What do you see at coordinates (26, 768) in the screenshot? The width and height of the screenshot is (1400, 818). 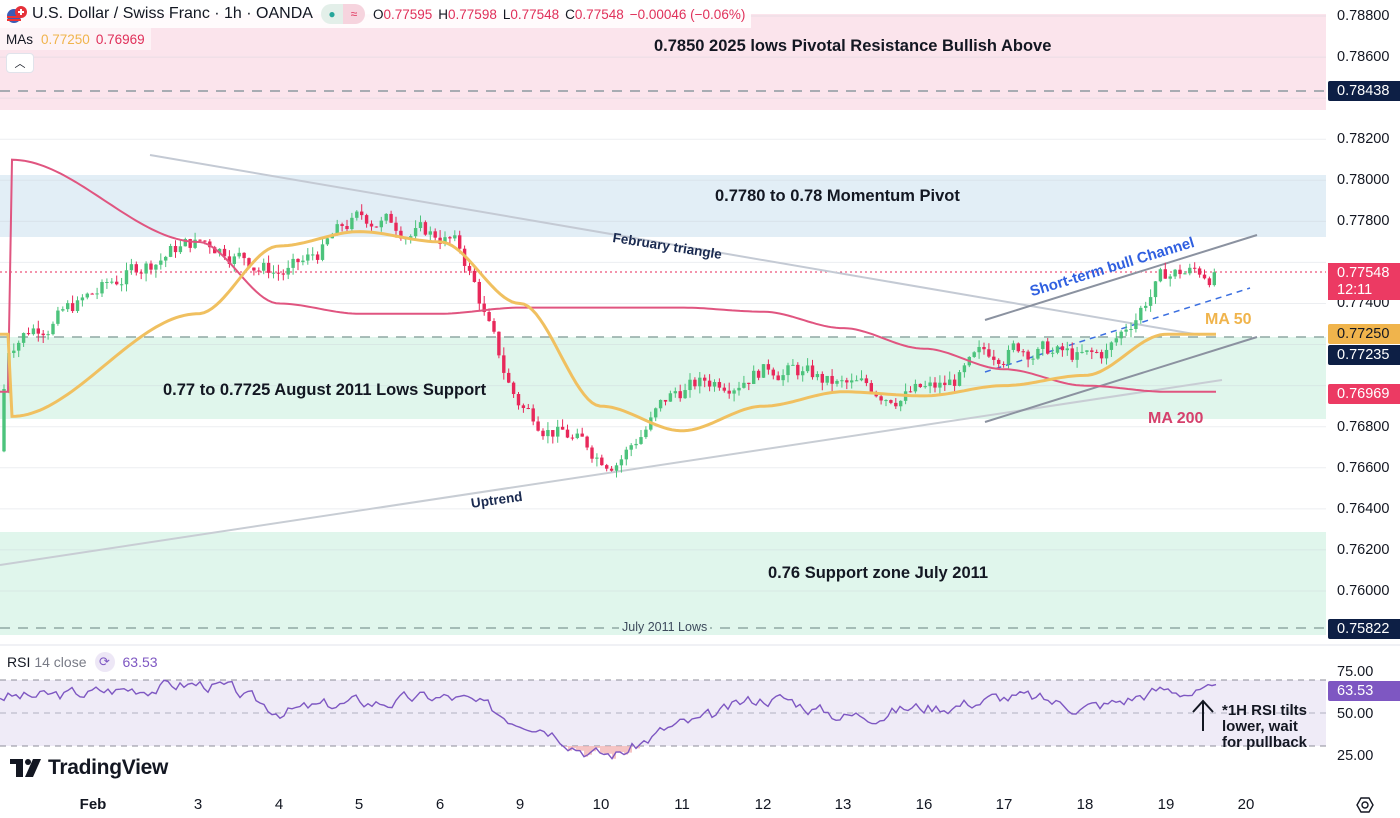 I see `tradingview-logo-icon` at bounding box center [26, 768].